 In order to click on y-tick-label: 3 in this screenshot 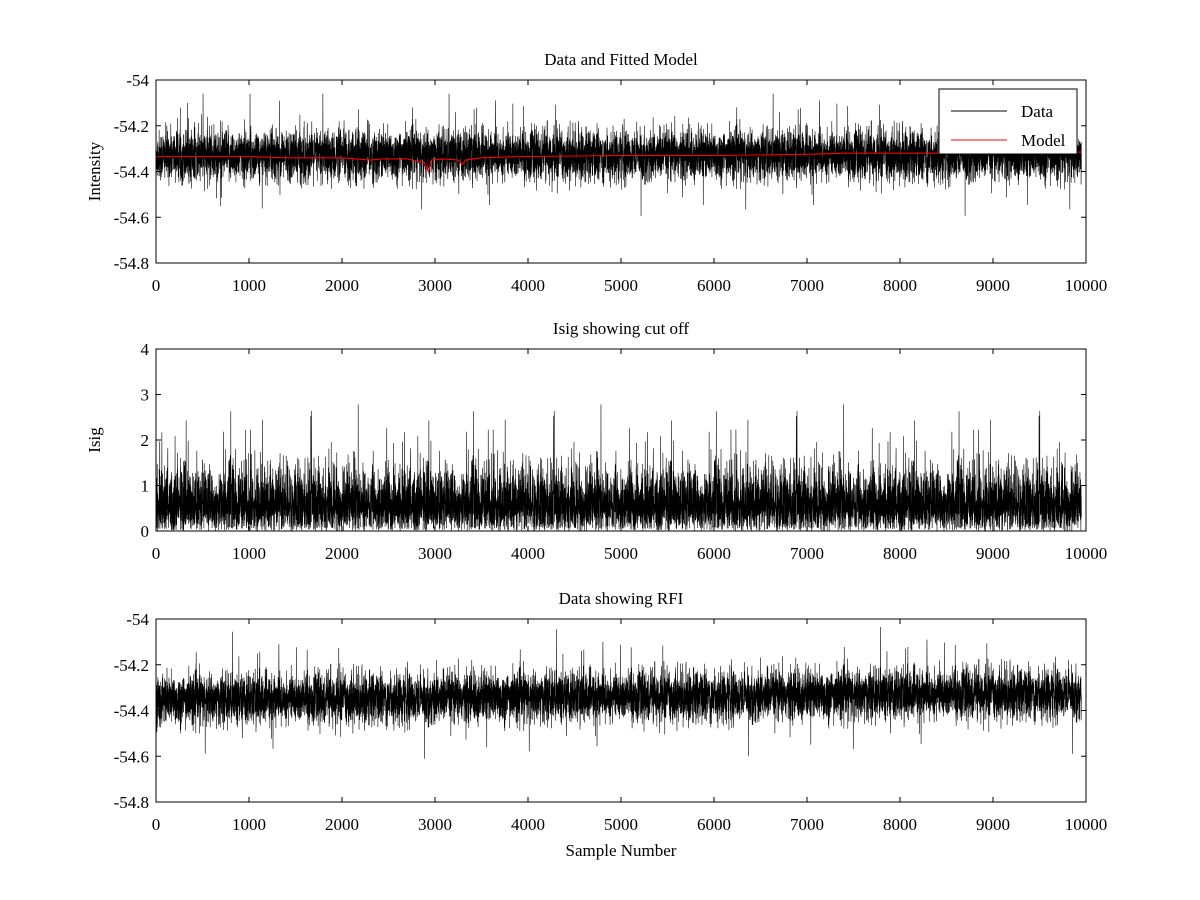, I will do `click(145, 395)`.